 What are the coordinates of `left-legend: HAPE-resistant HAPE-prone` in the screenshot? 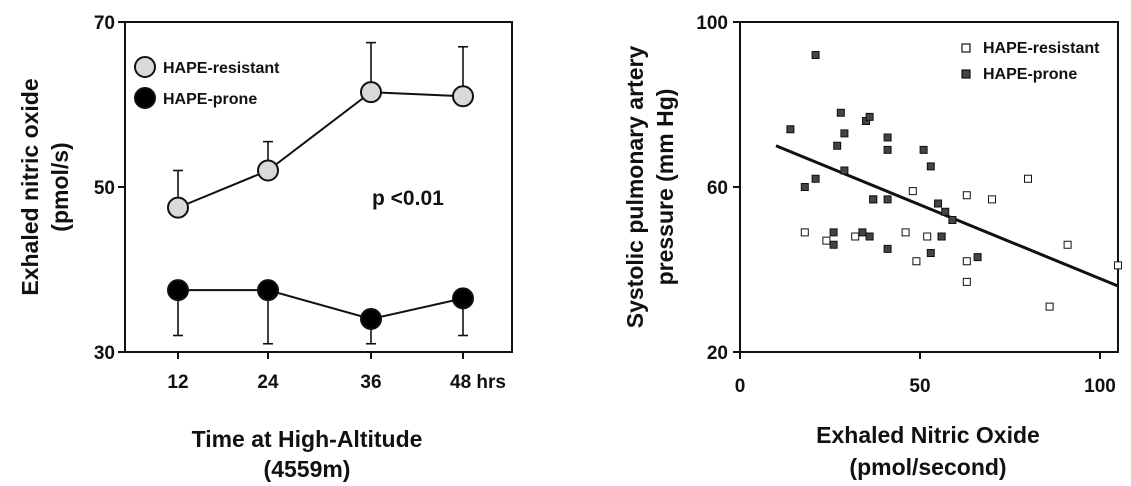 It's located at (207, 82).